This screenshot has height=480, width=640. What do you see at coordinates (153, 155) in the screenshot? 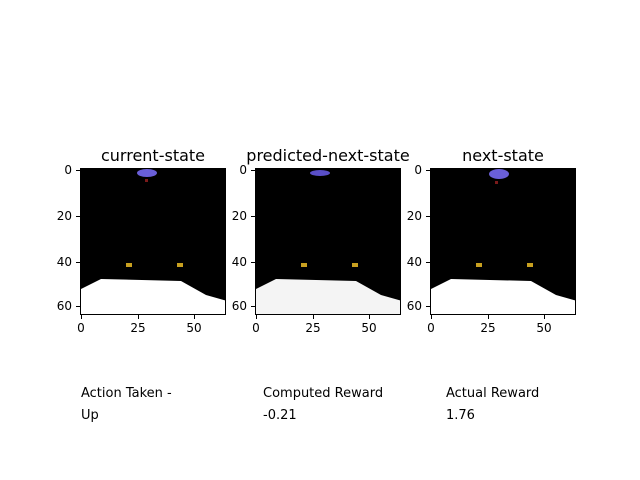
I see `panel-title-current-state: current-state` at bounding box center [153, 155].